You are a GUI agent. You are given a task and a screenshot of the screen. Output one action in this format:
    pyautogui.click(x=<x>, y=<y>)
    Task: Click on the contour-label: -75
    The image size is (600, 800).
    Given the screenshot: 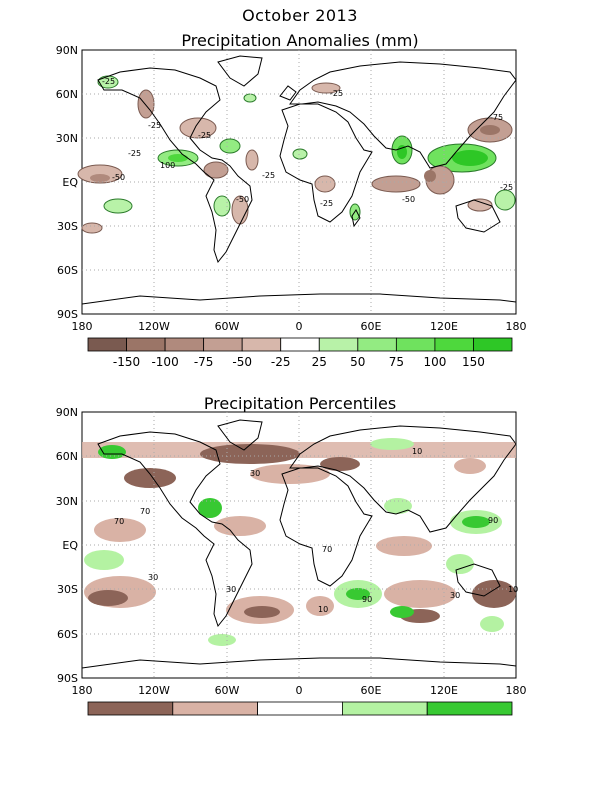 What is the action you would take?
    pyautogui.click(x=496, y=117)
    